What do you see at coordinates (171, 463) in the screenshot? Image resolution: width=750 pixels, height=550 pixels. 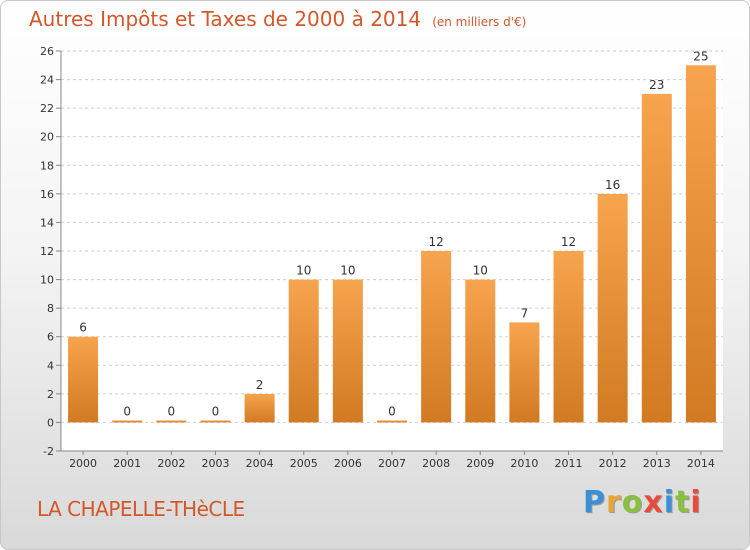 I see `x-tick-label: 2002` at bounding box center [171, 463].